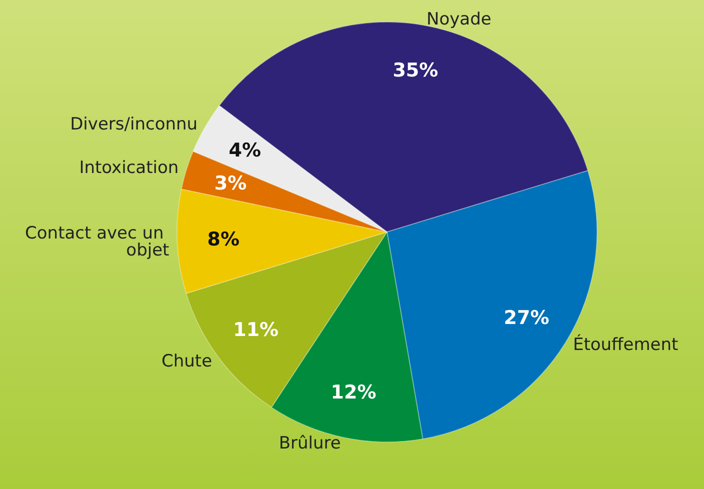  What do you see at coordinates (459, 19) in the screenshot?
I see `slice-label: Noyade` at bounding box center [459, 19].